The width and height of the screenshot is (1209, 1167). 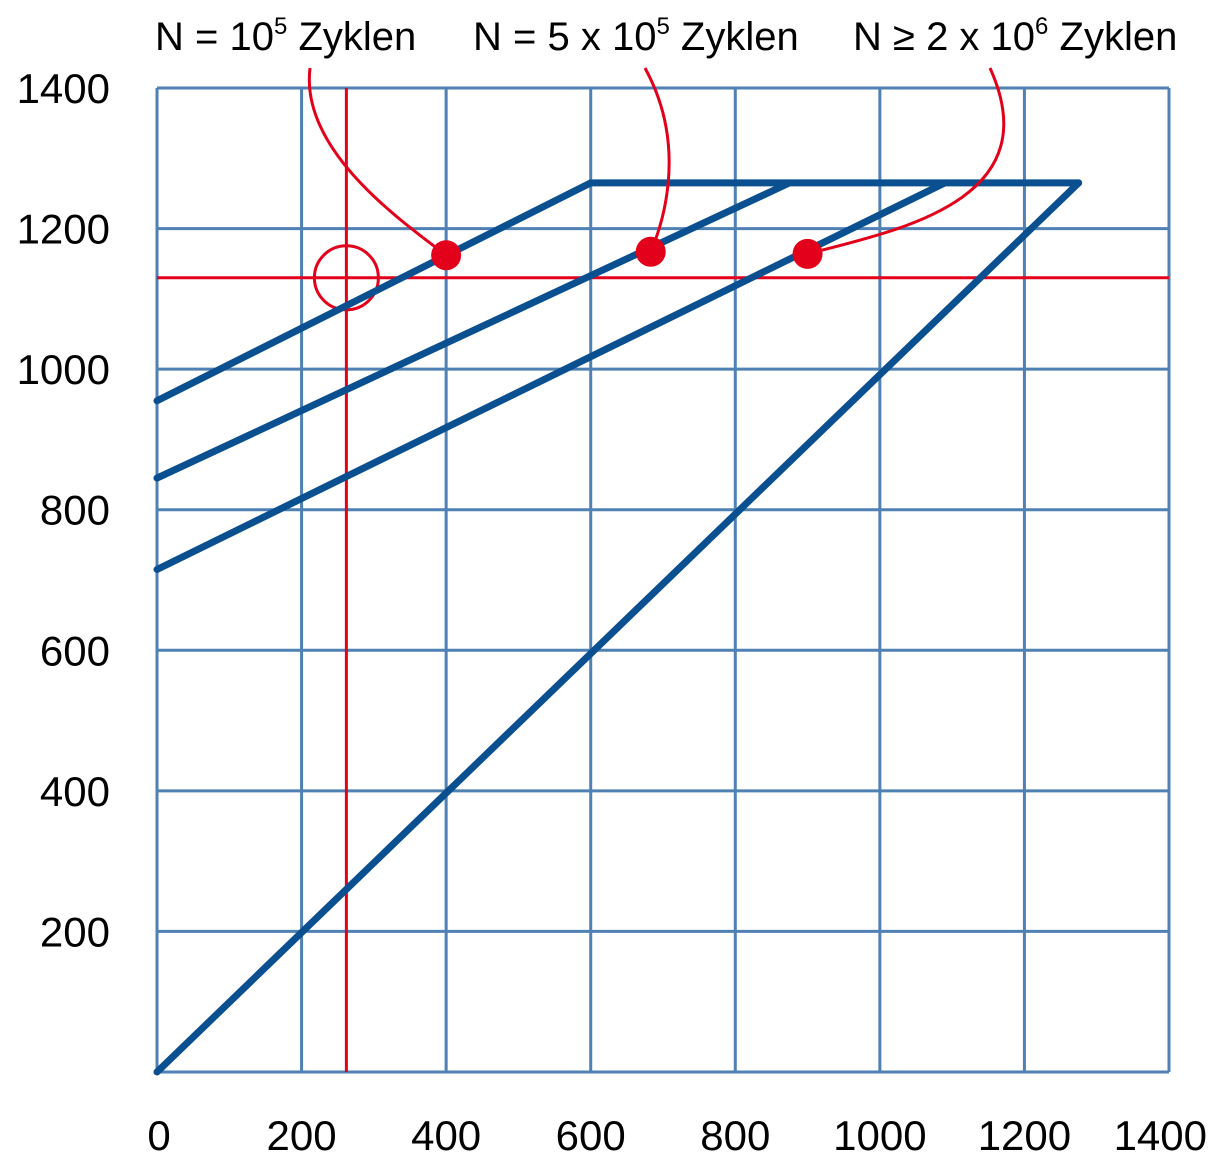 What do you see at coordinates (302, 1135) in the screenshot?
I see `x-tick-label: 200` at bounding box center [302, 1135].